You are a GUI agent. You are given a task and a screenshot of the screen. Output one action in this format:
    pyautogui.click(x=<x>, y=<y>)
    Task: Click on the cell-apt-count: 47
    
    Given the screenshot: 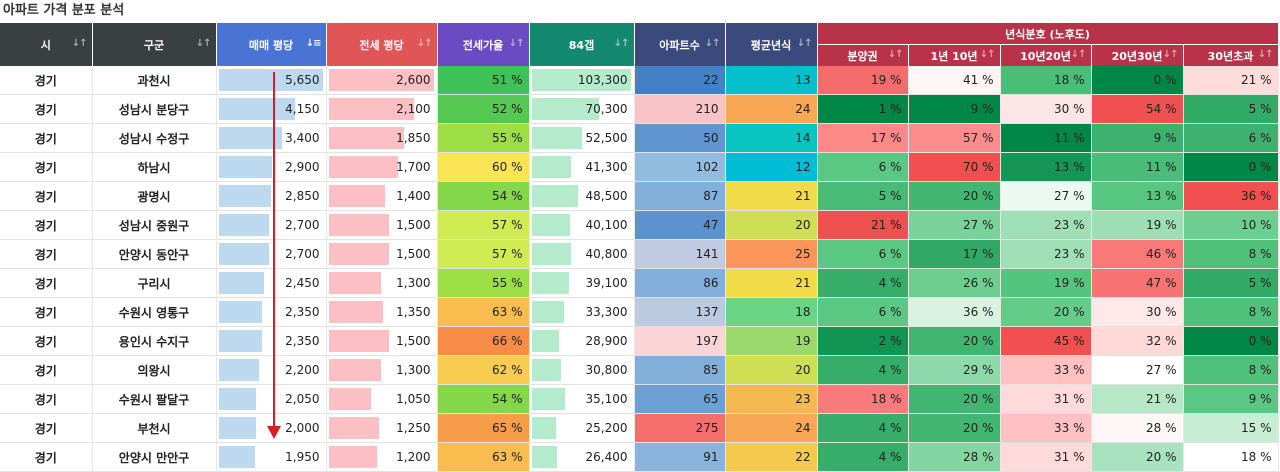 What is the action you would take?
    pyautogui.click(x=680, y=225)
    